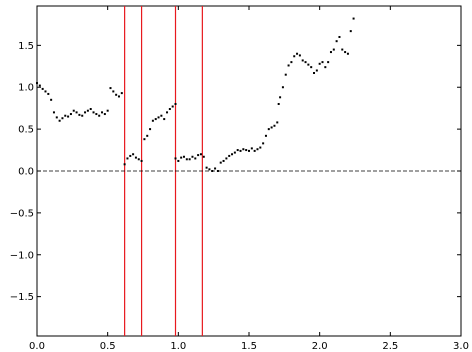  I want to click on y-tick-label: 1.5, so click(26, 46).